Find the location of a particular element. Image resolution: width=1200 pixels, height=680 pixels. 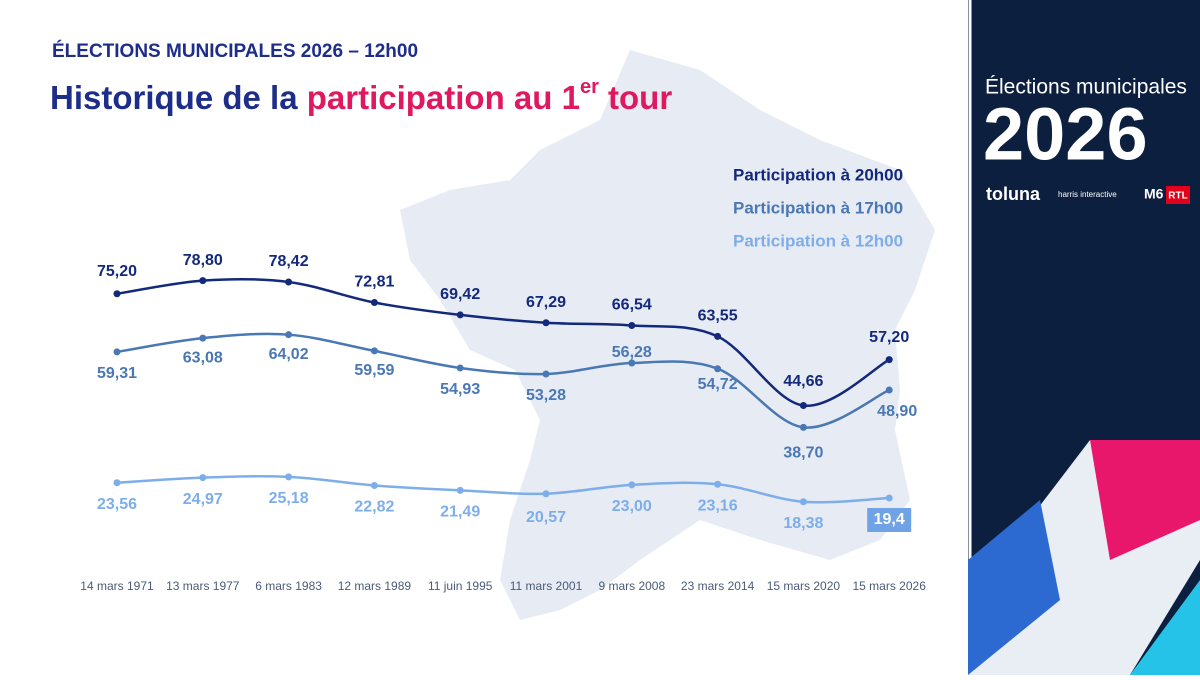

value-label: 19,4 is located at coordinates (889, 519).